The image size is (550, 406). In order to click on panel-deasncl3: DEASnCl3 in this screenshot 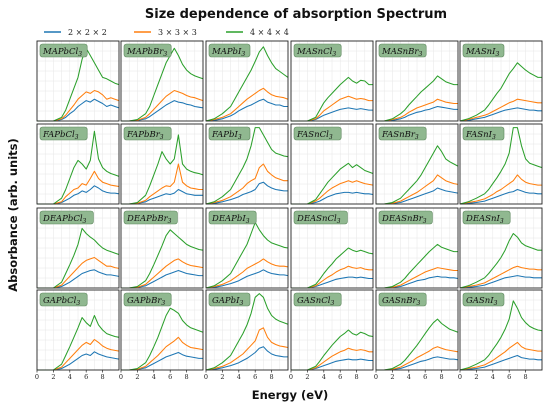, I will do `click(332, 248)`.